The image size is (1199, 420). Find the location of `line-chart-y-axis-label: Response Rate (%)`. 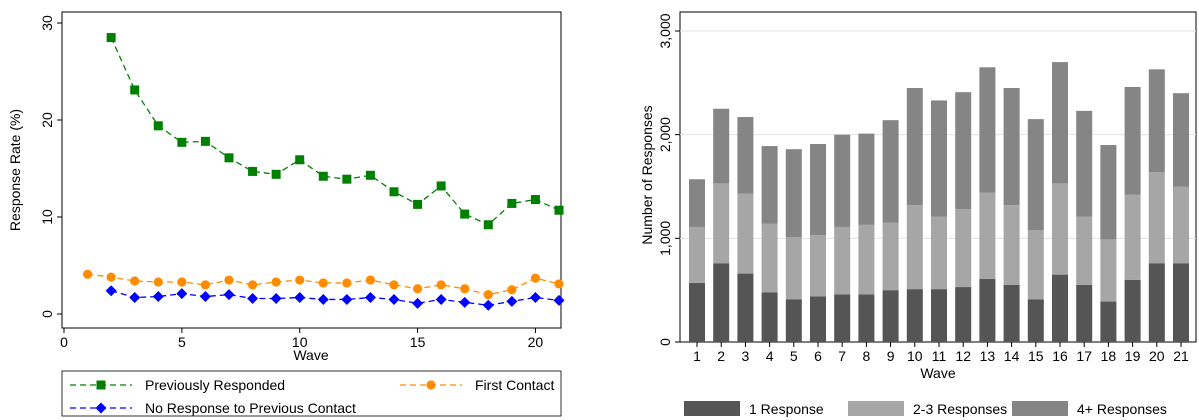

line-chart-y-axis-label: Response Rate (%) is located at coordinates (15, 170).